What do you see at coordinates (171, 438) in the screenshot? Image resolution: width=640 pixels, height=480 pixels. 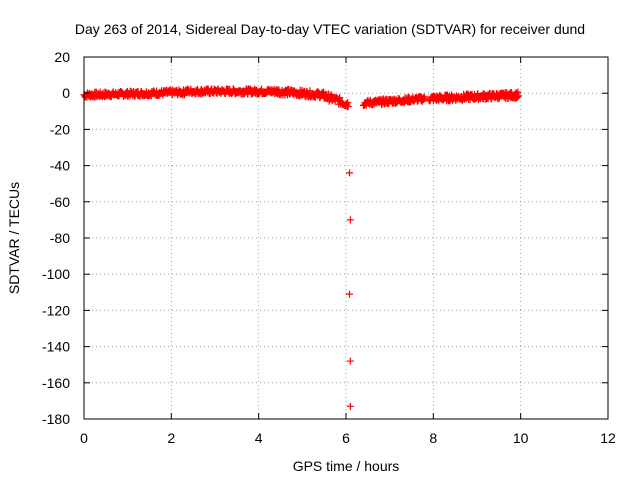 I see `x-tick-label: 2` at bounding box center [171, 438].